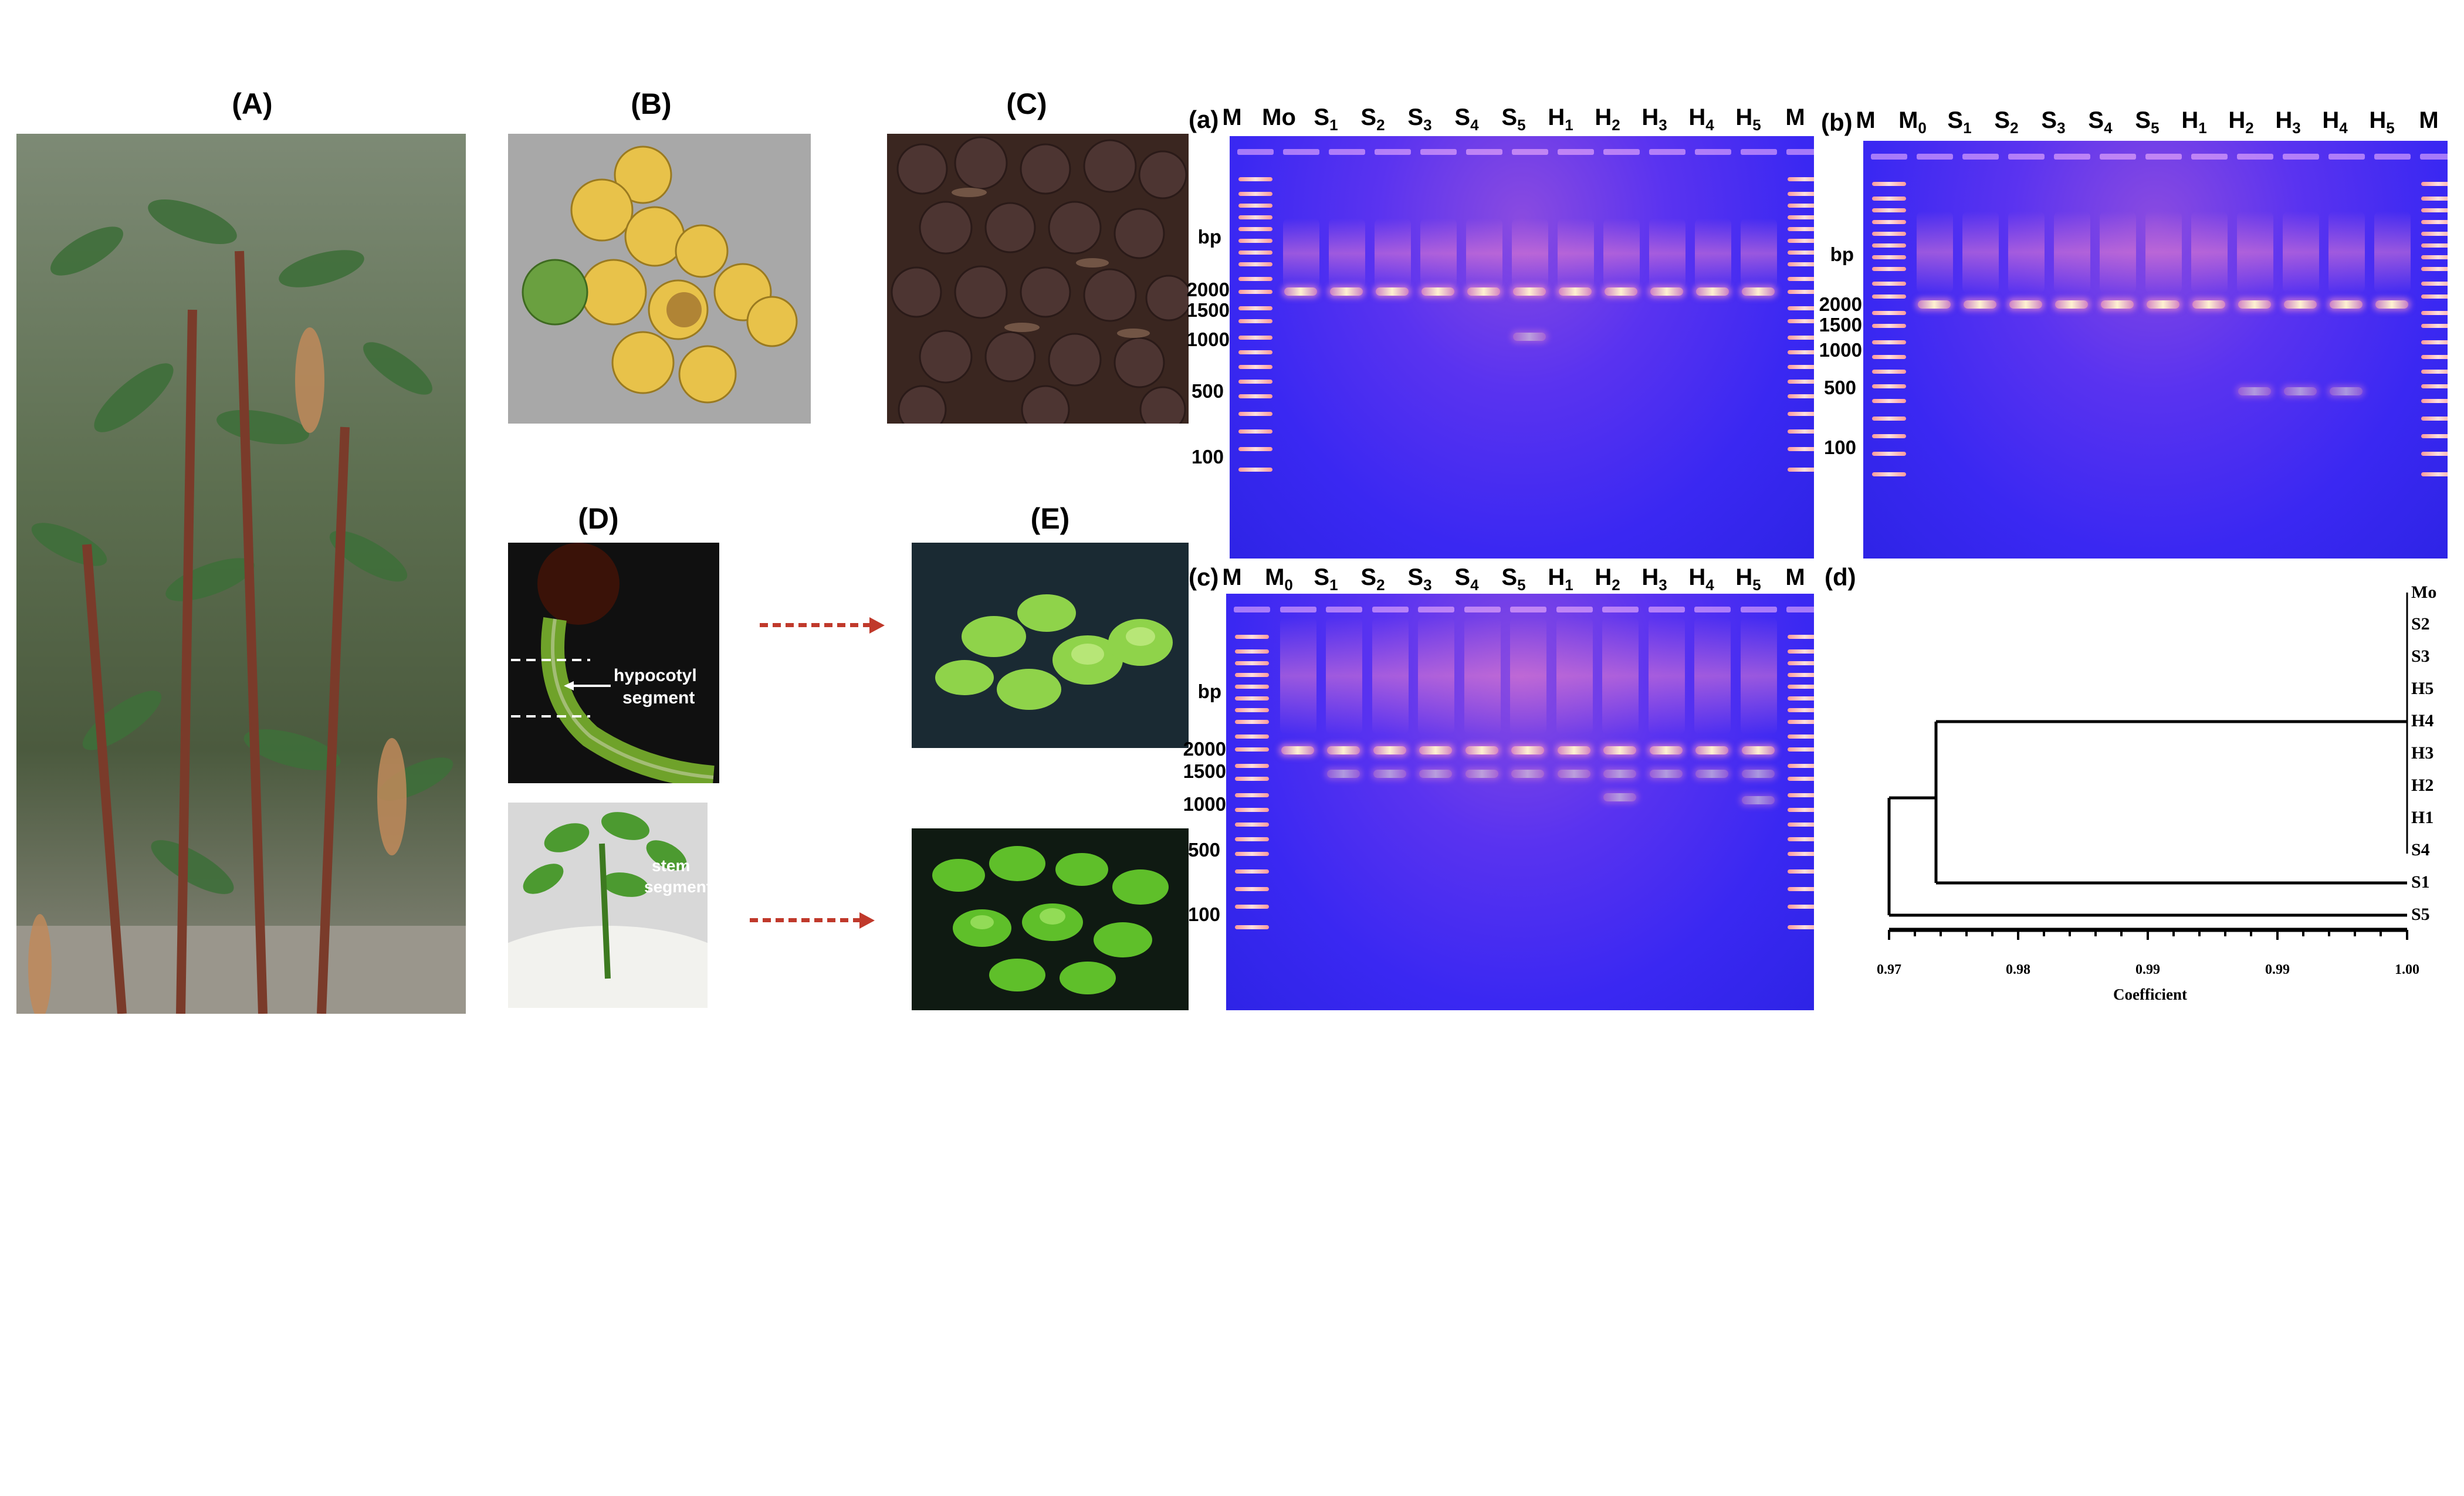 The image size is (2464, 1496). What do you see at coordinates (2420, 914) in the screenshot?
I see `dendro-leaf-S5: S5` at bounding box center [2420, 914].